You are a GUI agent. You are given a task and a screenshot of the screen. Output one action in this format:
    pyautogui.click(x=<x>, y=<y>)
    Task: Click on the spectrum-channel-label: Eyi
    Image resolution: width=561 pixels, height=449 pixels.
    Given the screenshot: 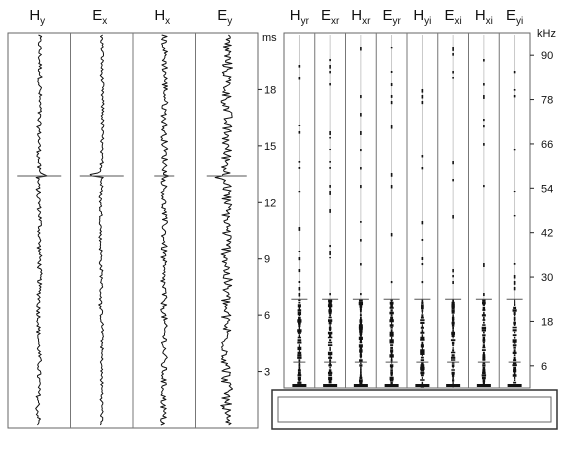 What is the action you would take?
    pyautogui.click(x=514, y=17)
    